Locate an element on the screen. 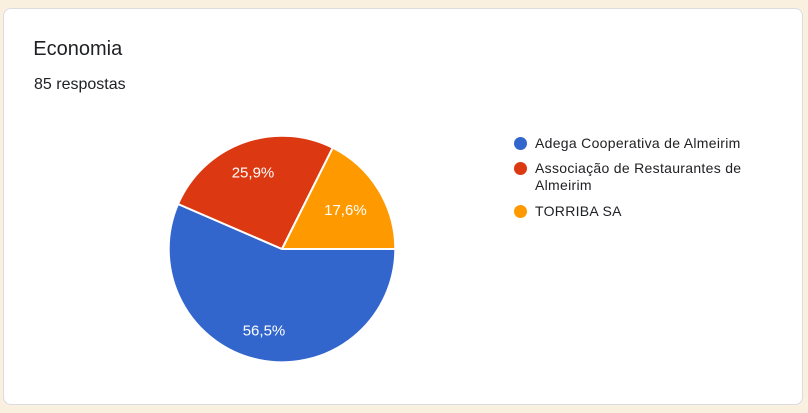  svg-text: 17,6% is located at coordinates (345, 210).